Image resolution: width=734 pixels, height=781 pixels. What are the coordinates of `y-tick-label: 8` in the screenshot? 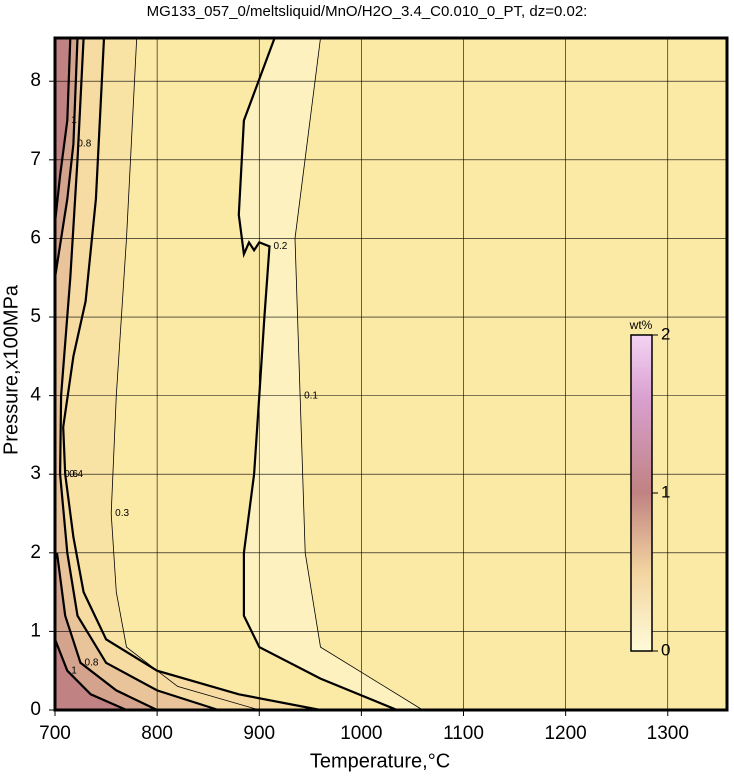 It's located at (35, 80).